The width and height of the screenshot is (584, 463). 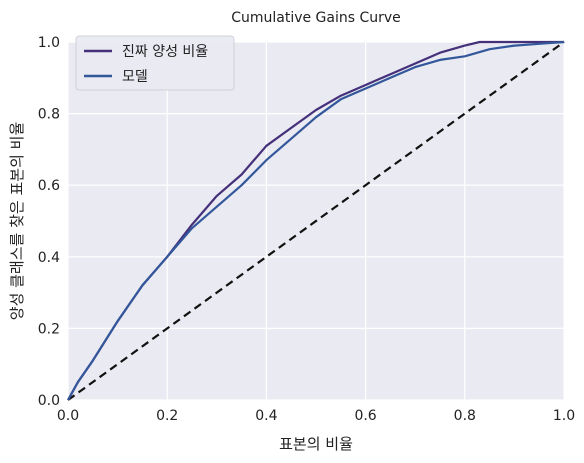 I want to click on legend-label-model: 모델, so click(x=135, y=77).